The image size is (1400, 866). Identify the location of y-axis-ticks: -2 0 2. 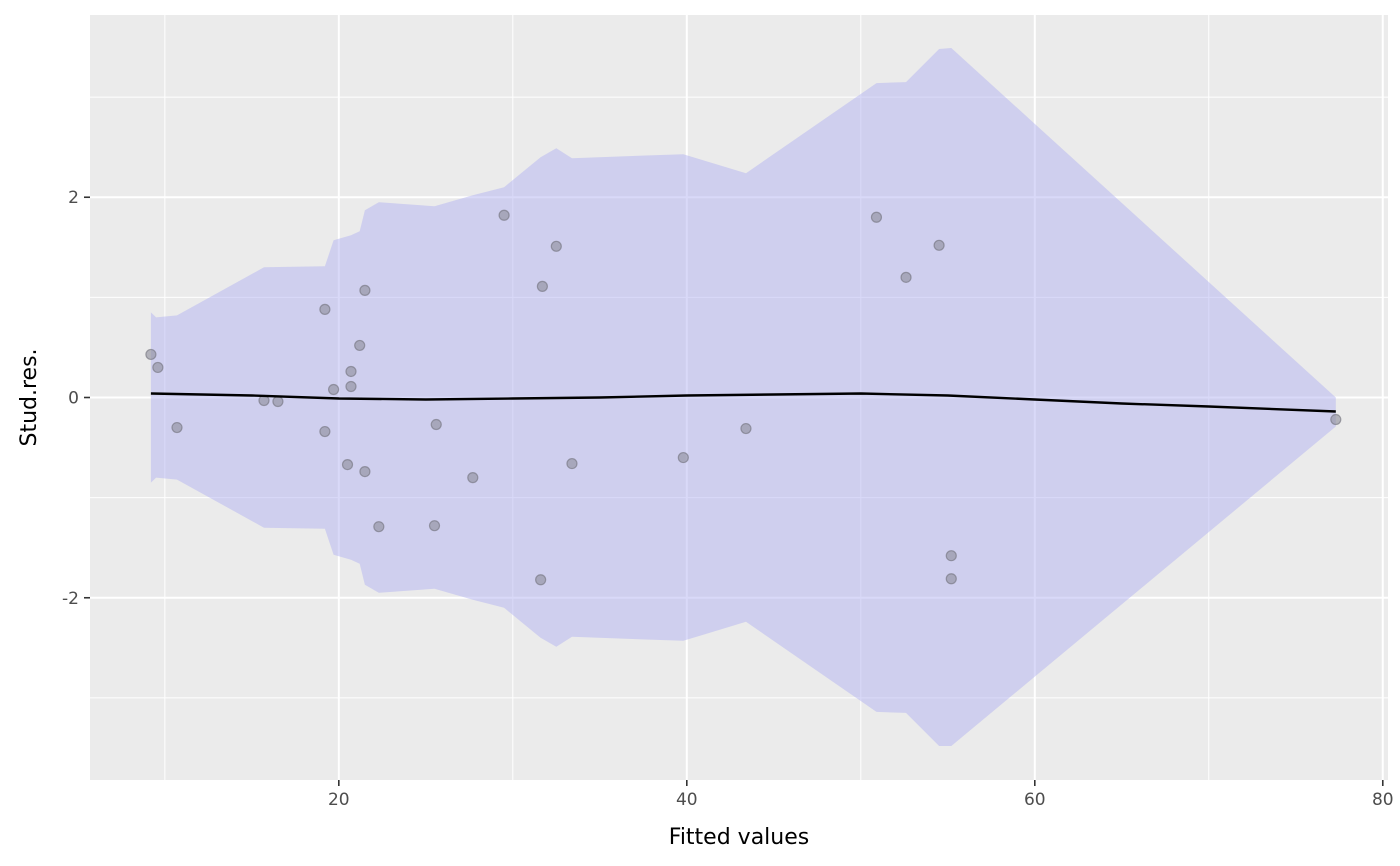
(76, 398).